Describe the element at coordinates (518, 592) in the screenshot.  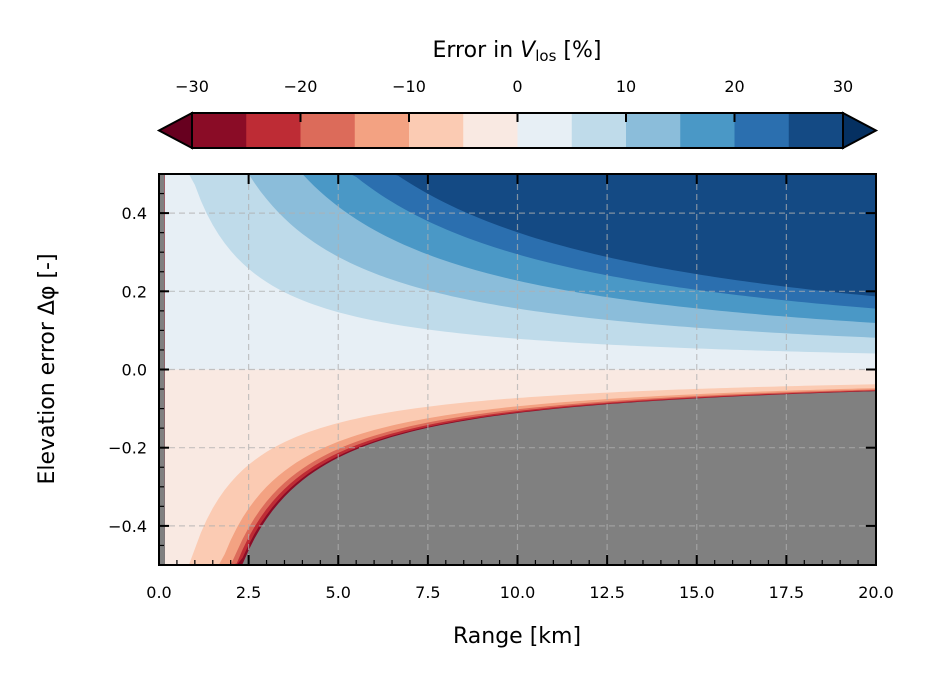
I see `x-tick-label: 10.0` at that location.